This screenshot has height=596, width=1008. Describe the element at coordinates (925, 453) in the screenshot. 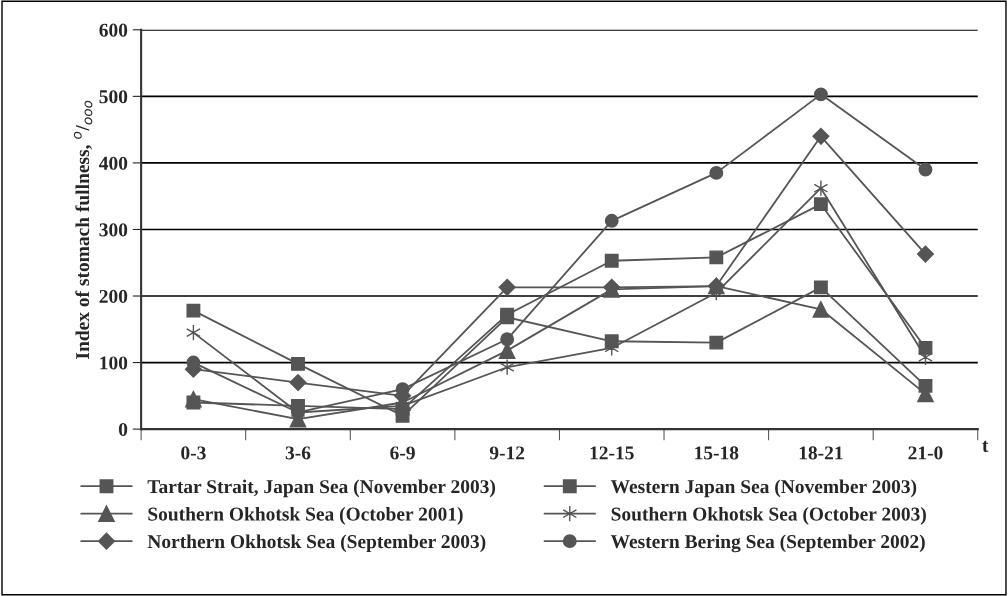

I see `x-tick-label: 21-0` at that location.